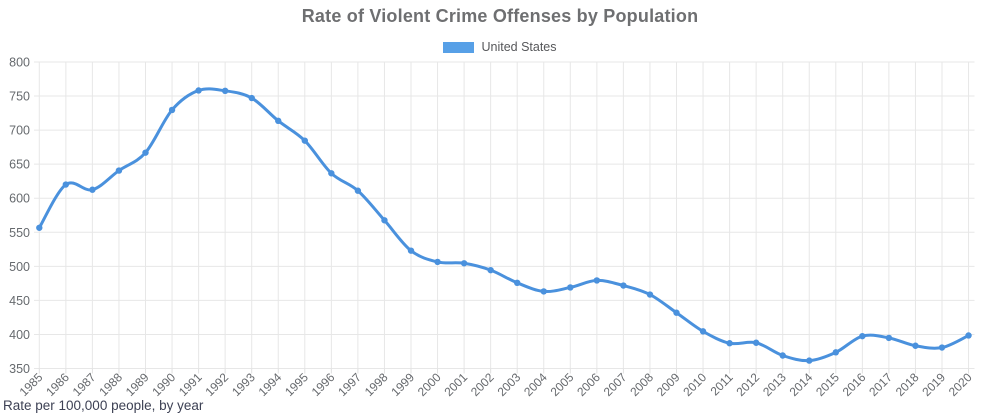  Describe the element at coordinates (19, 267) in the screenshot. I see `y-axis-tick-label: 500` at that location.